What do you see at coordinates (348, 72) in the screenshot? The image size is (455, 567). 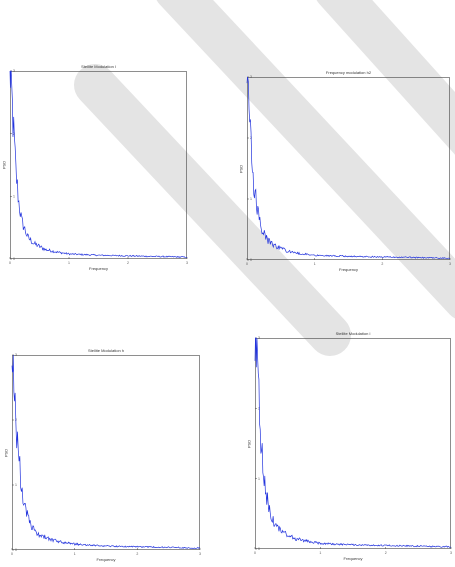 I see `chart-title: Frequency modulation h2` at bounding box center [348, 72].